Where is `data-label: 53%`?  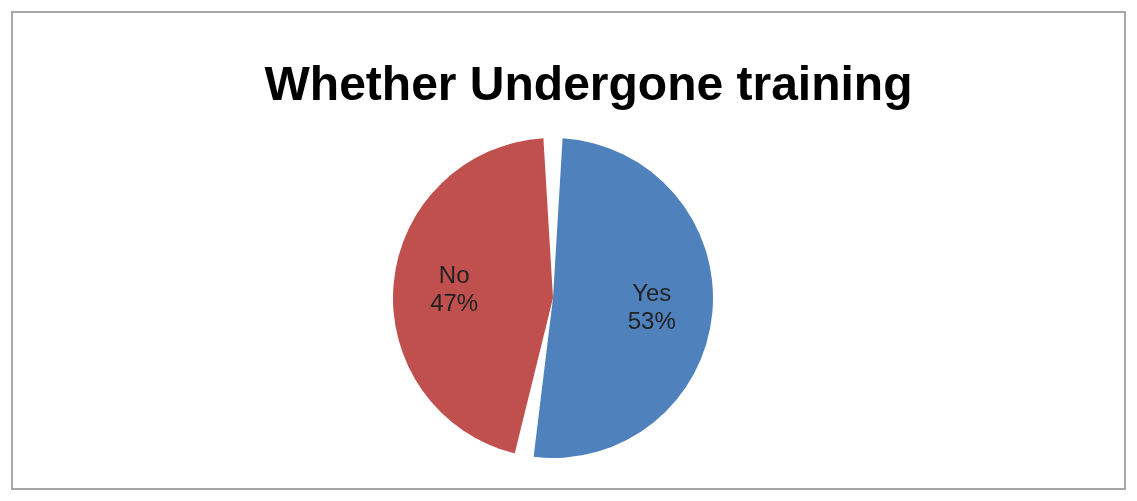 data-label: 53% is located at coordinates (651, 320).